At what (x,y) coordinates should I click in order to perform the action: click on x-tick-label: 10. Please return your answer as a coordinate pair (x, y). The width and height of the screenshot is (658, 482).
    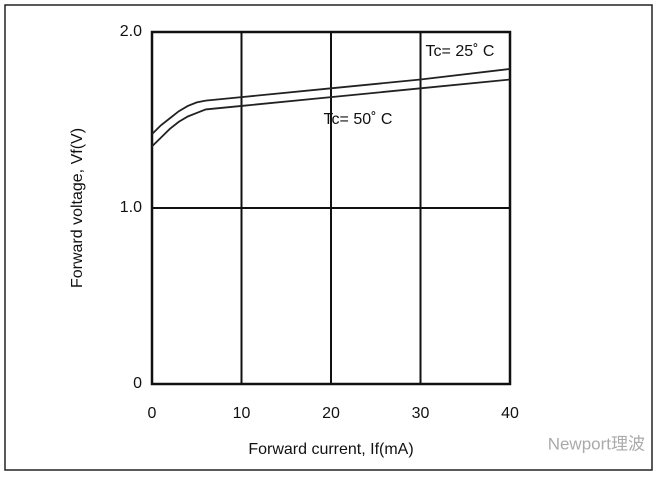
    Looking at the image, I should click on (242, 413).